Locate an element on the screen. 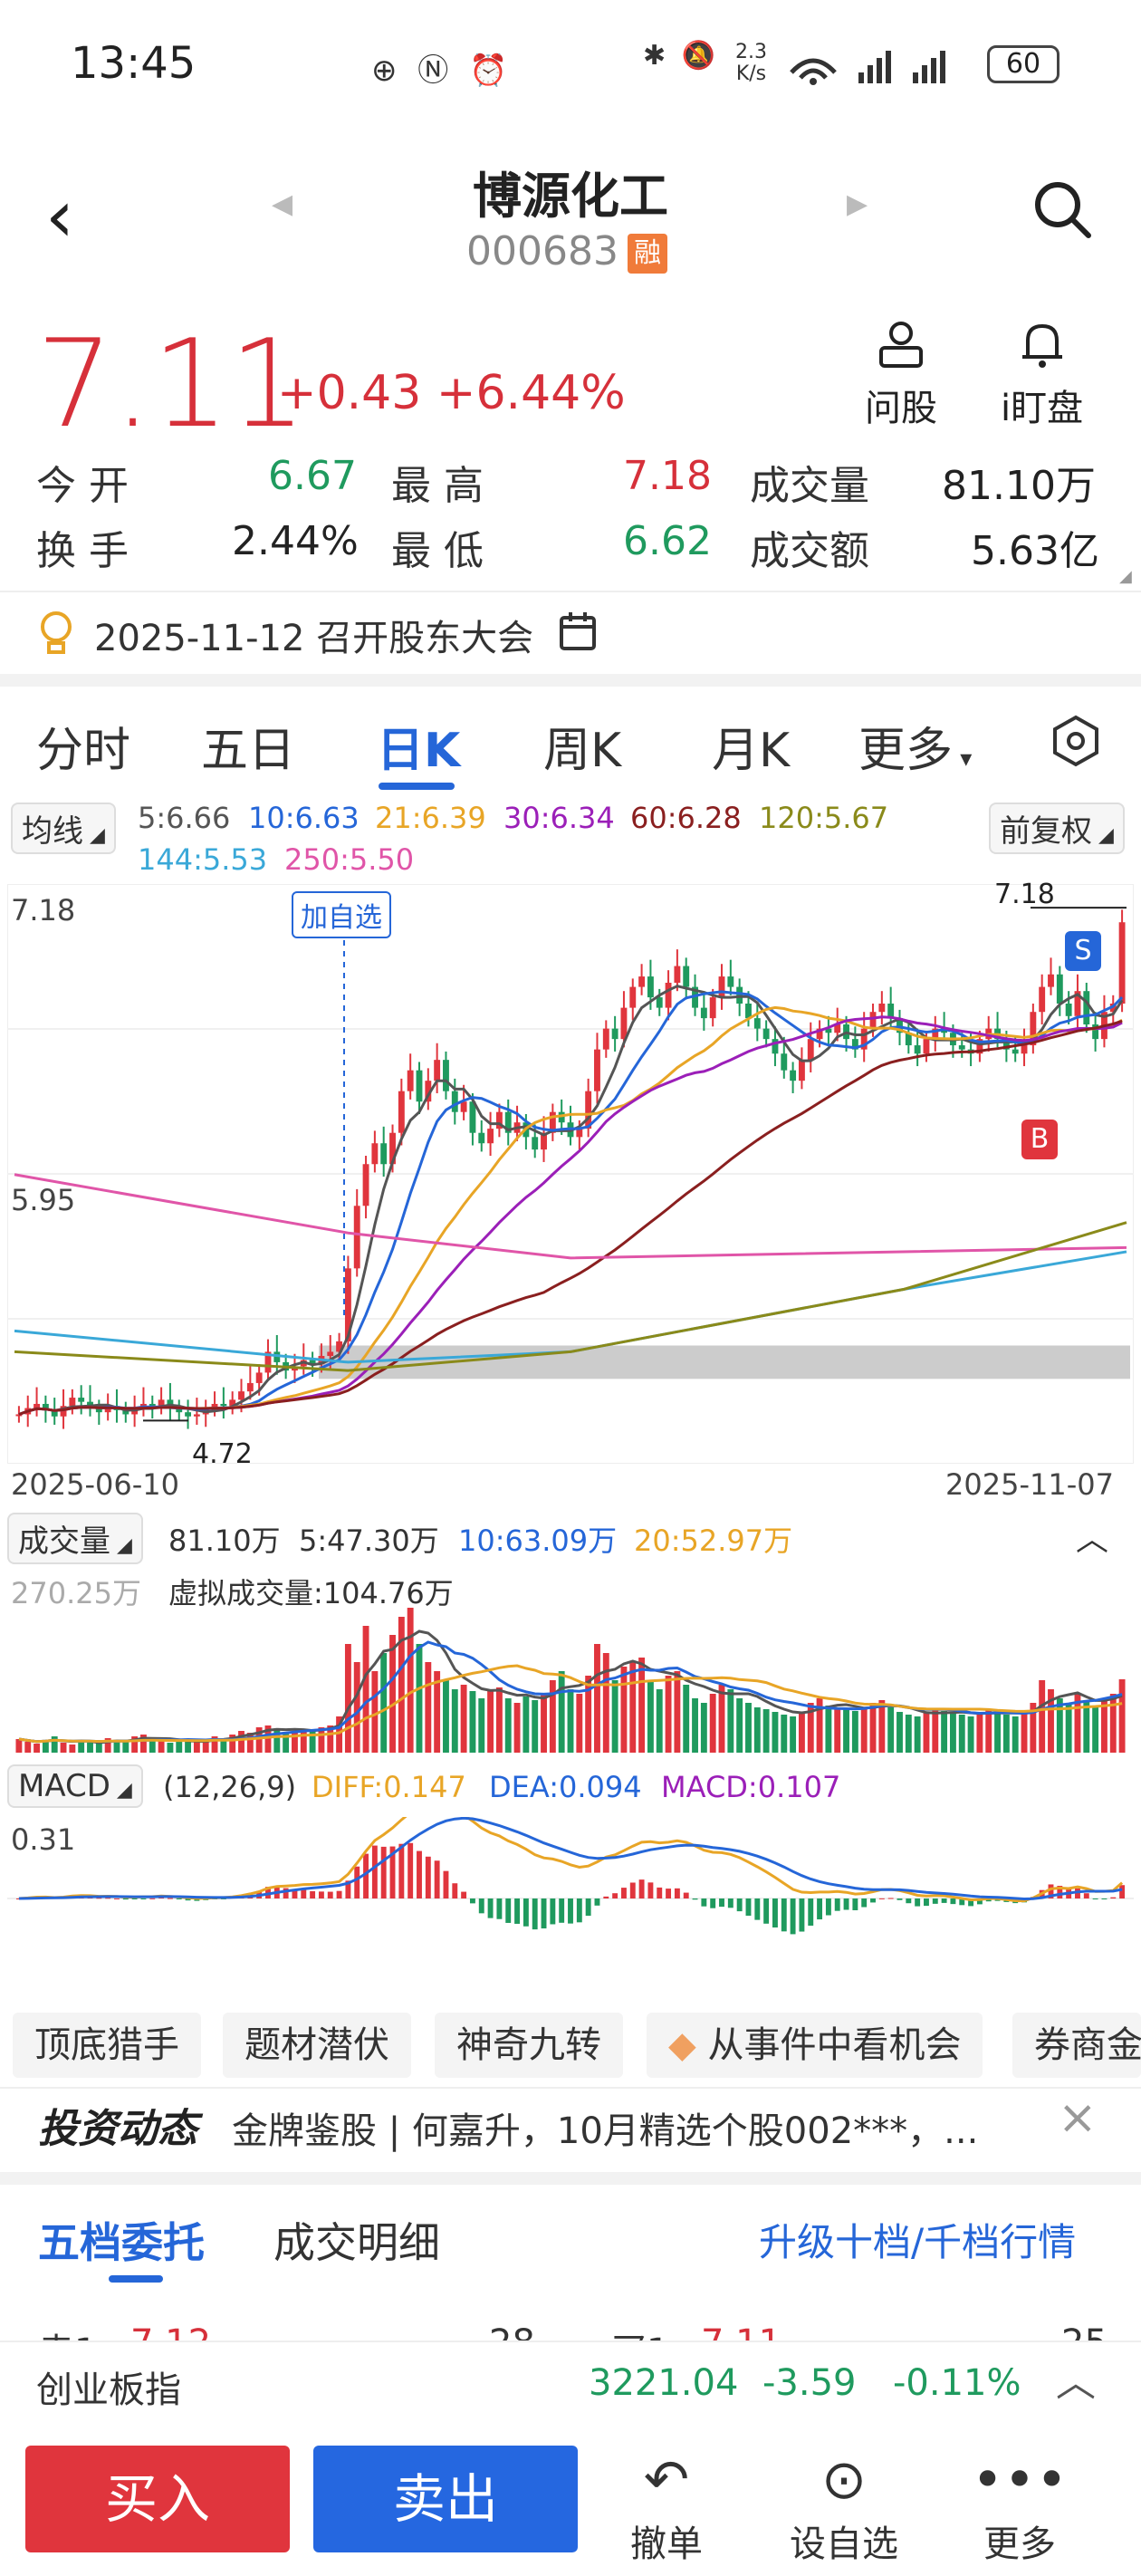 The height and width of the screenshot is (2576, 1141). upgrade-quote-link: 升级十档/千档行情 is located at coordinates (918, 2242).